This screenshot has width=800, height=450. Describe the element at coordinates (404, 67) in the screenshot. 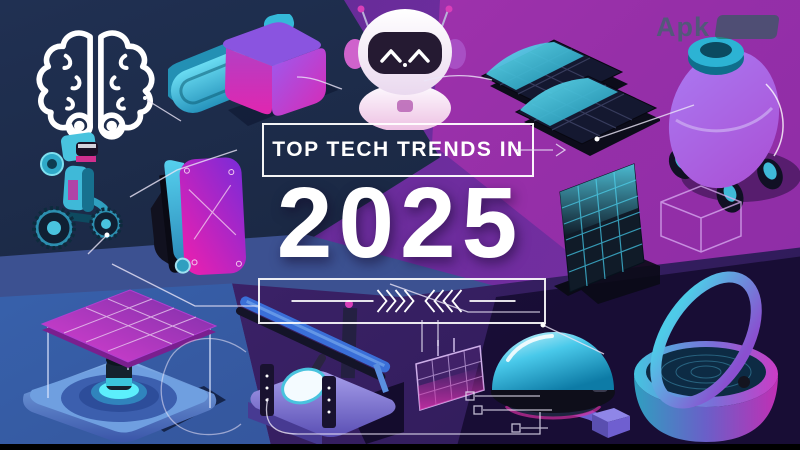

I see `chatbot-robot-icon` at that location.